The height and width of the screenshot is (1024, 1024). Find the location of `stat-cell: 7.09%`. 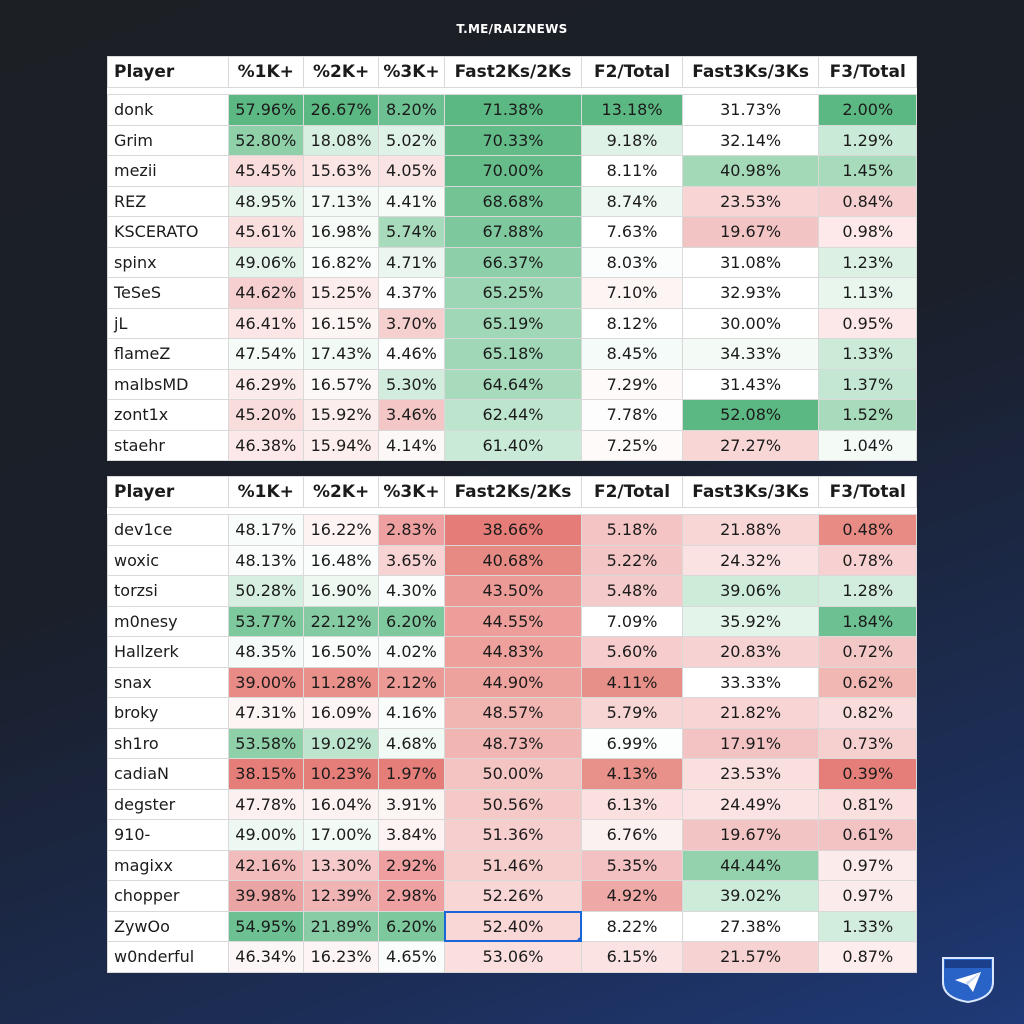

stat-cell: 7.09% is located at coordinates (632, 621).